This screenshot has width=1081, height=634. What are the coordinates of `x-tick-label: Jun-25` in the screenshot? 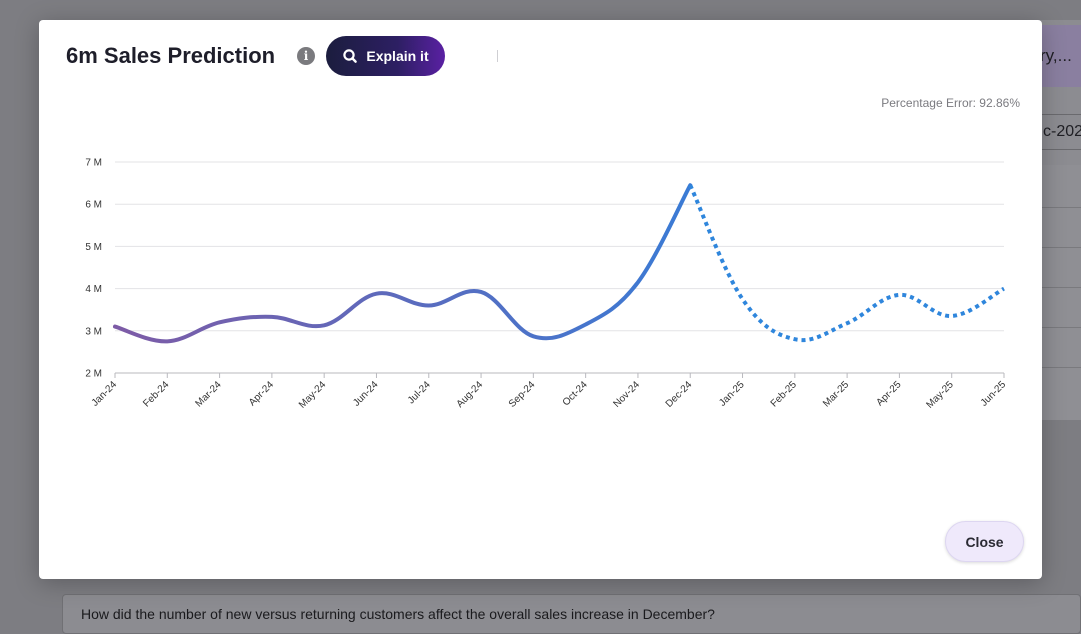 It's located at (994, 394).